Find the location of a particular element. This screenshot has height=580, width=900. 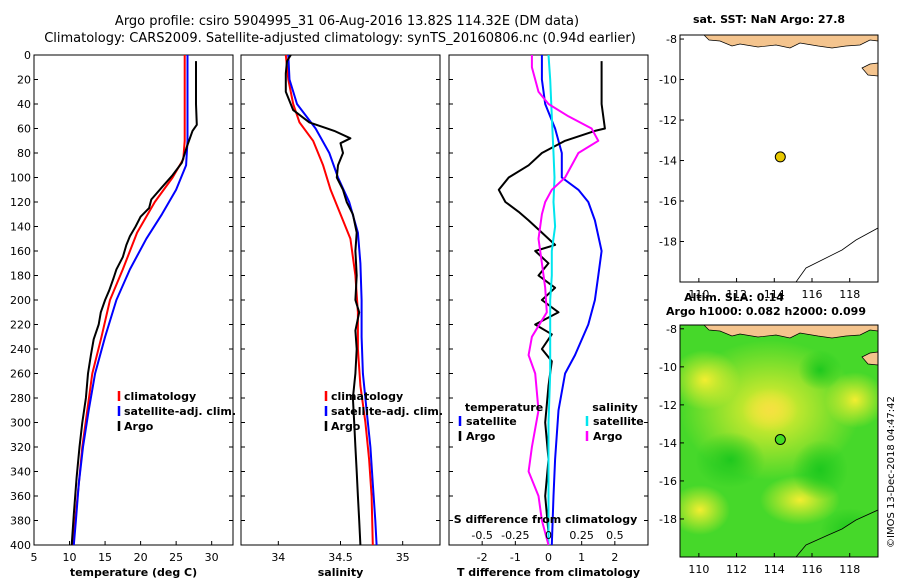

x-tick-label: 15 is located at coordinates (105, 557).